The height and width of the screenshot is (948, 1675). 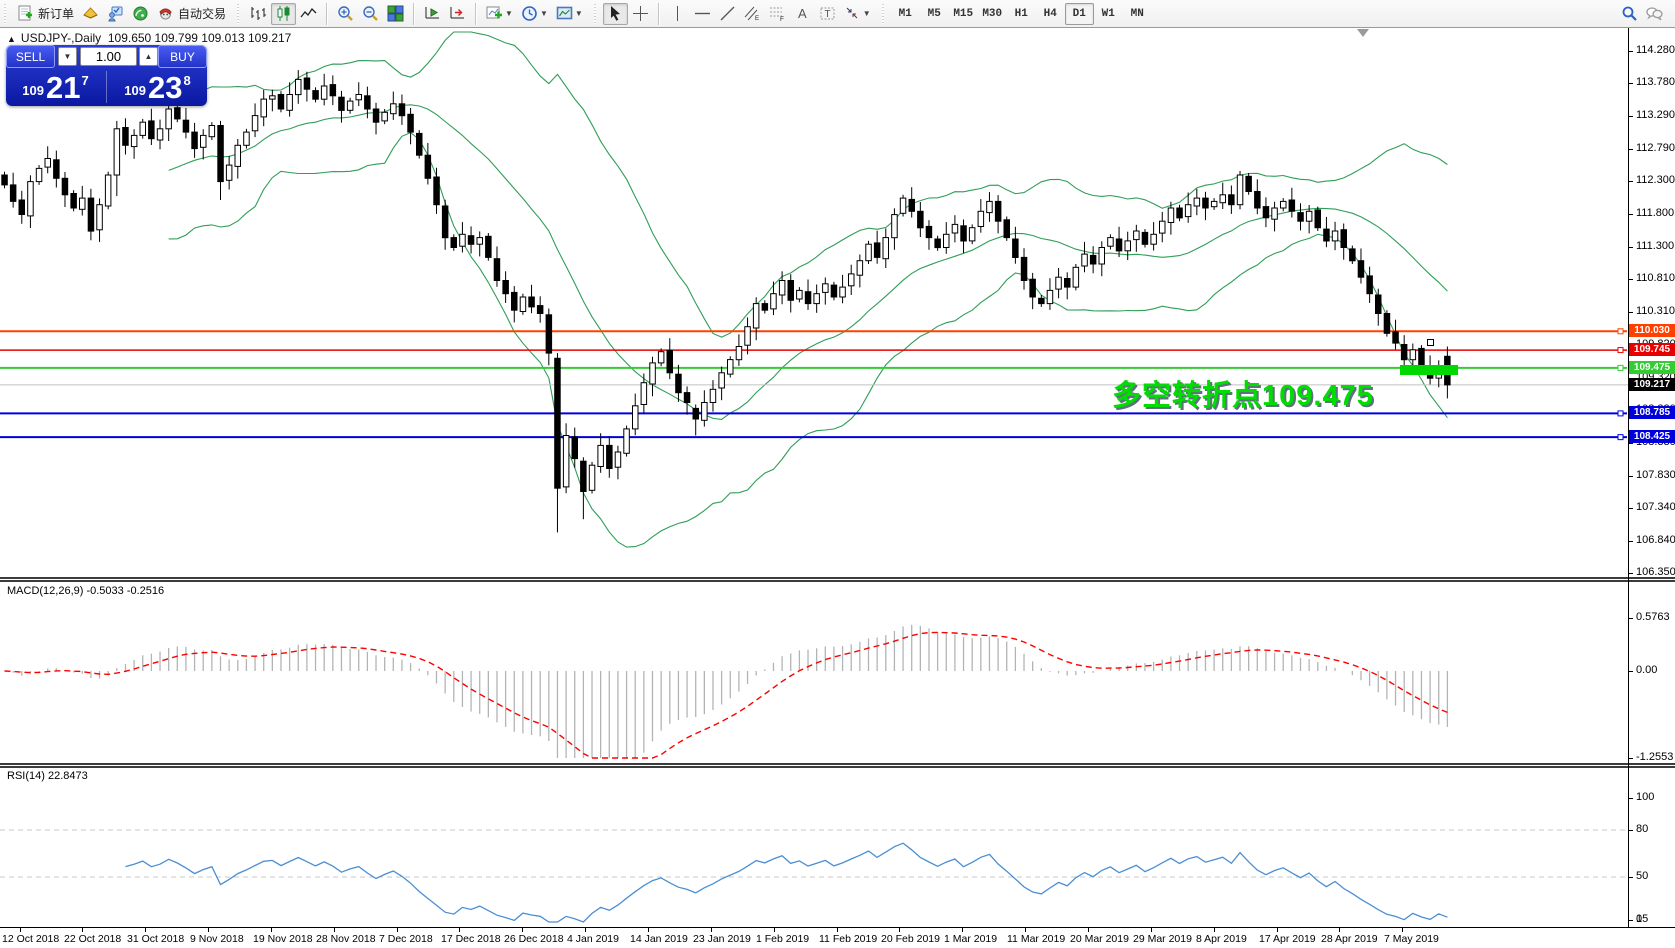 I want to click on buy-button: BUY, so click(x=182, y=56).